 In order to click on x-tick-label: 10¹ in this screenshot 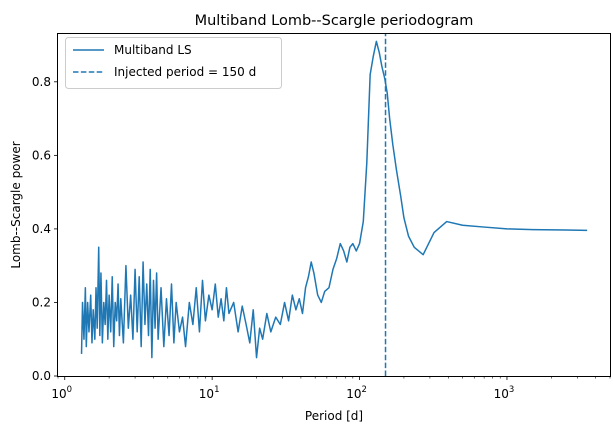, I will do `click(209, 393)`.